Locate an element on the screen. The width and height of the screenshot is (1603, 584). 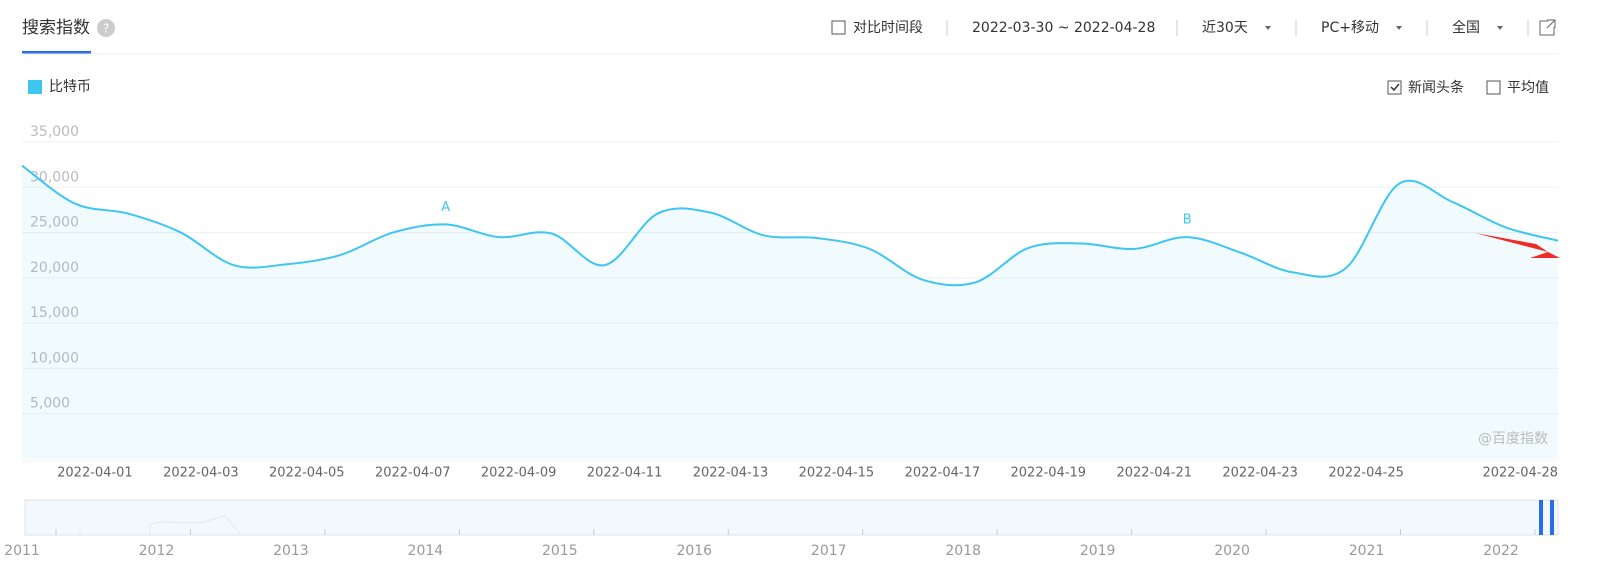
year-label: 2017 is located at coordinates (829, 551).